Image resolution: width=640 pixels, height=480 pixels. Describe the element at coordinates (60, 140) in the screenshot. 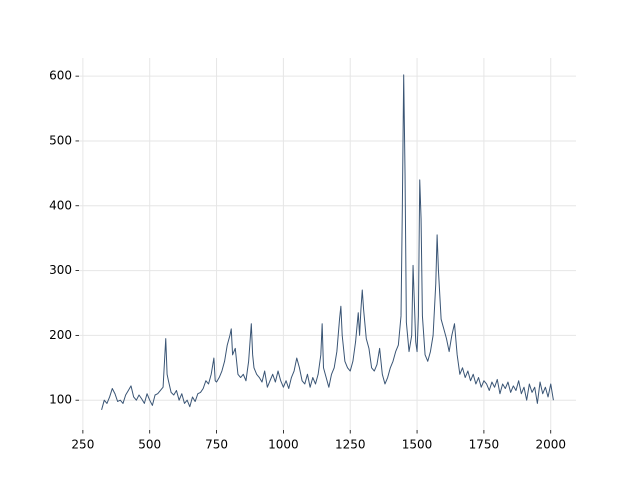

I see `y-tick-label: 500` at that location.